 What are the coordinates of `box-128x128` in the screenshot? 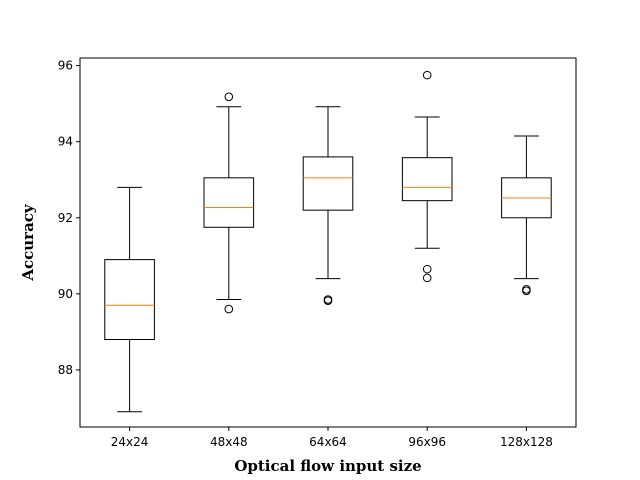 It's located at (526, 215).